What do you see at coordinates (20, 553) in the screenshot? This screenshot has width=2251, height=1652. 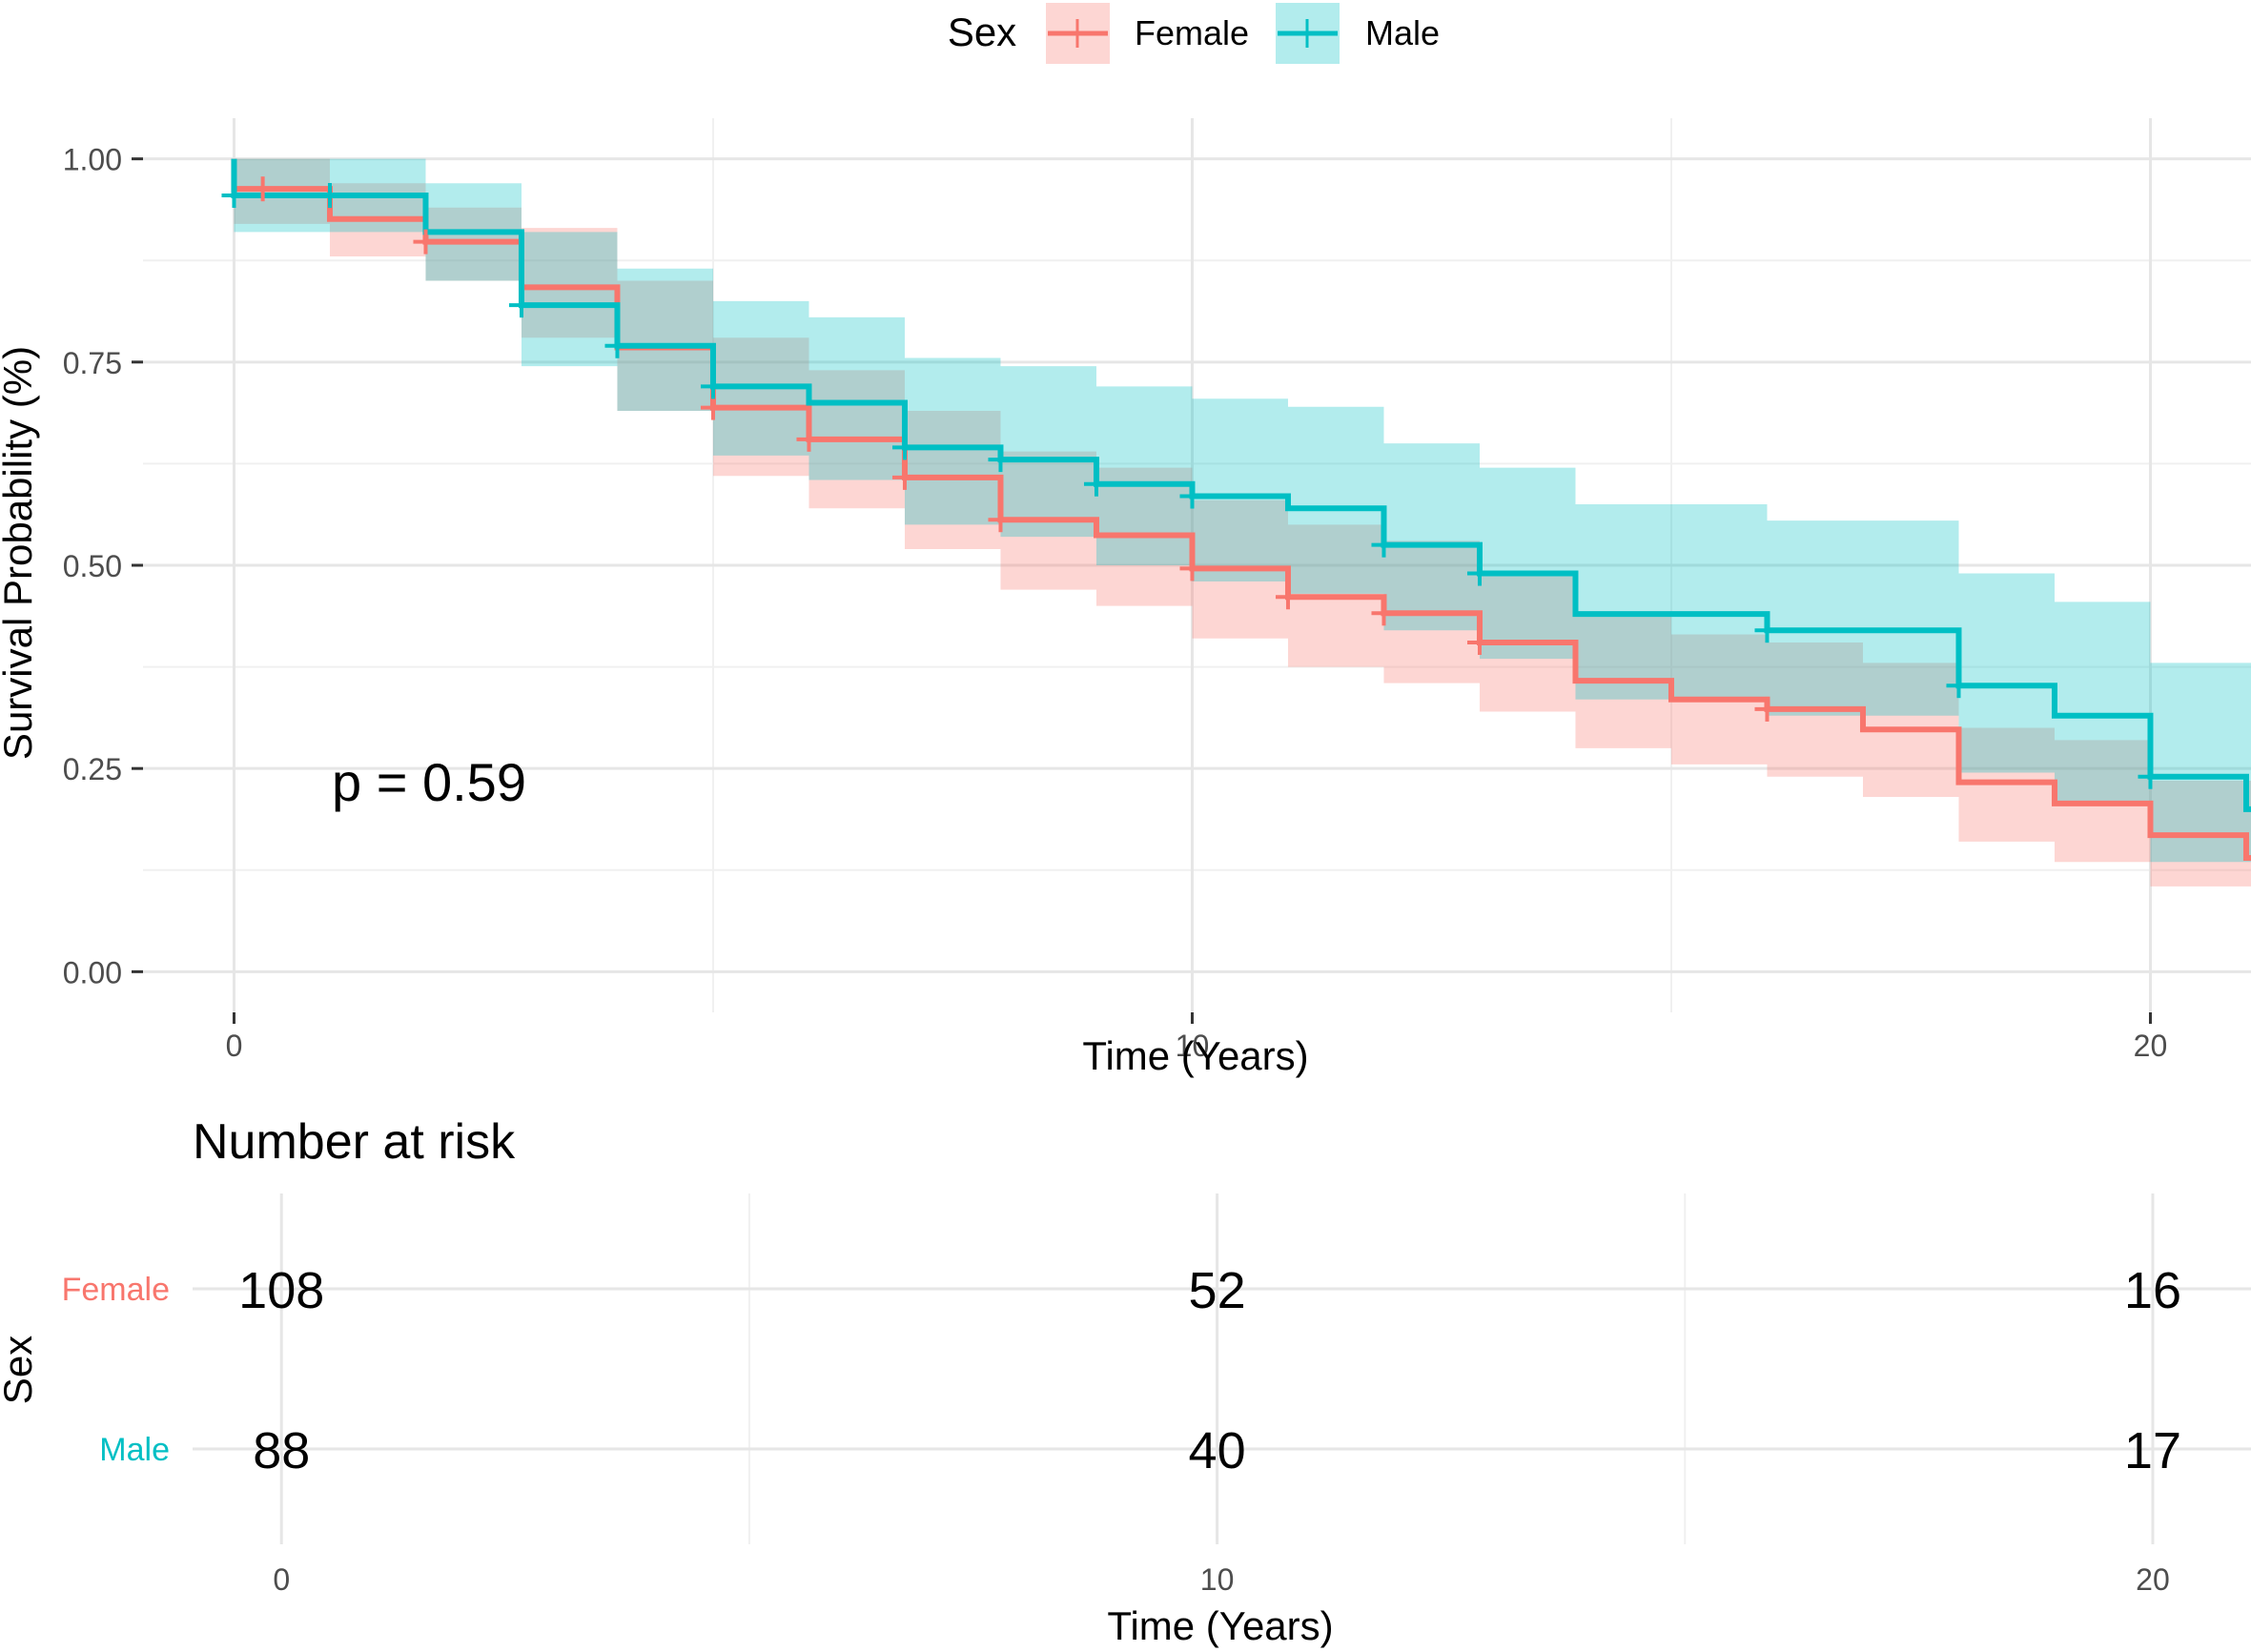 I see `y-axis-title: Survival Probability (%)` at bounding box center [20, 553].